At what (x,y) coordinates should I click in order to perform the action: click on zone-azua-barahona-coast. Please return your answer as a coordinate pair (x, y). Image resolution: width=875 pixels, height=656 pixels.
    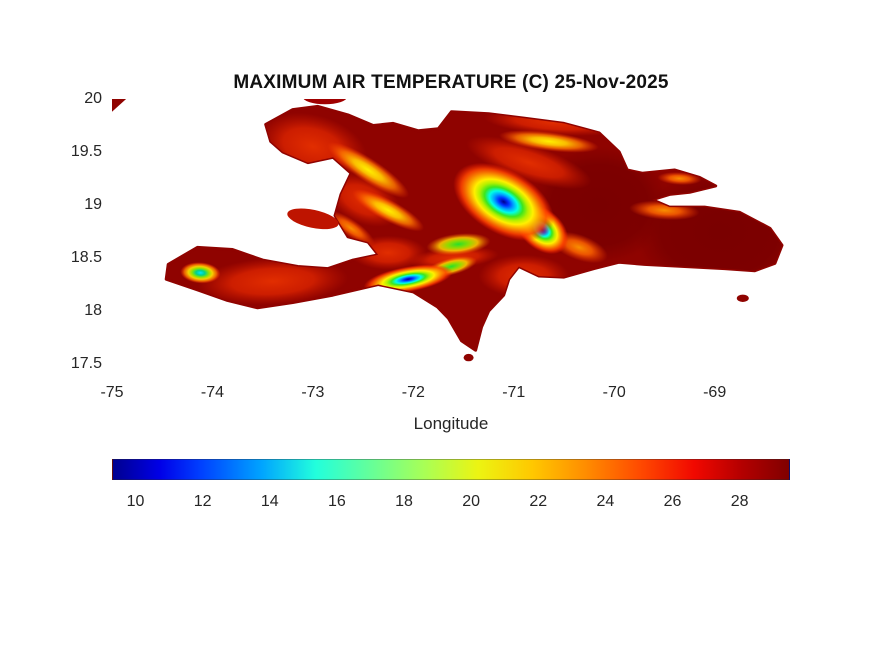
    Looking at the image, I should click on (523, 276).